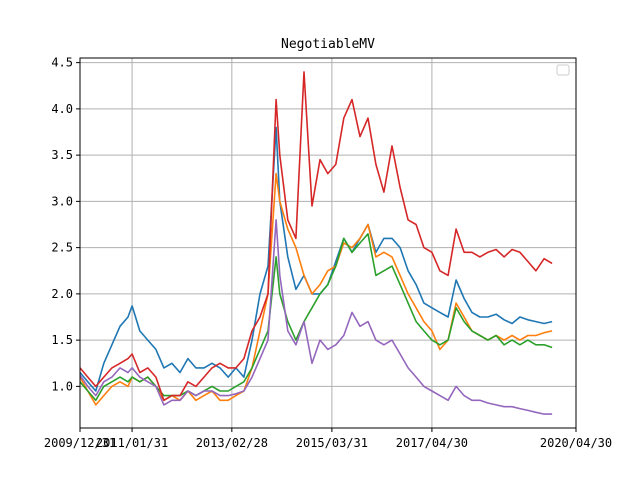  I want to click on x-tick-label: 2020/04/30, so click(576, 443).